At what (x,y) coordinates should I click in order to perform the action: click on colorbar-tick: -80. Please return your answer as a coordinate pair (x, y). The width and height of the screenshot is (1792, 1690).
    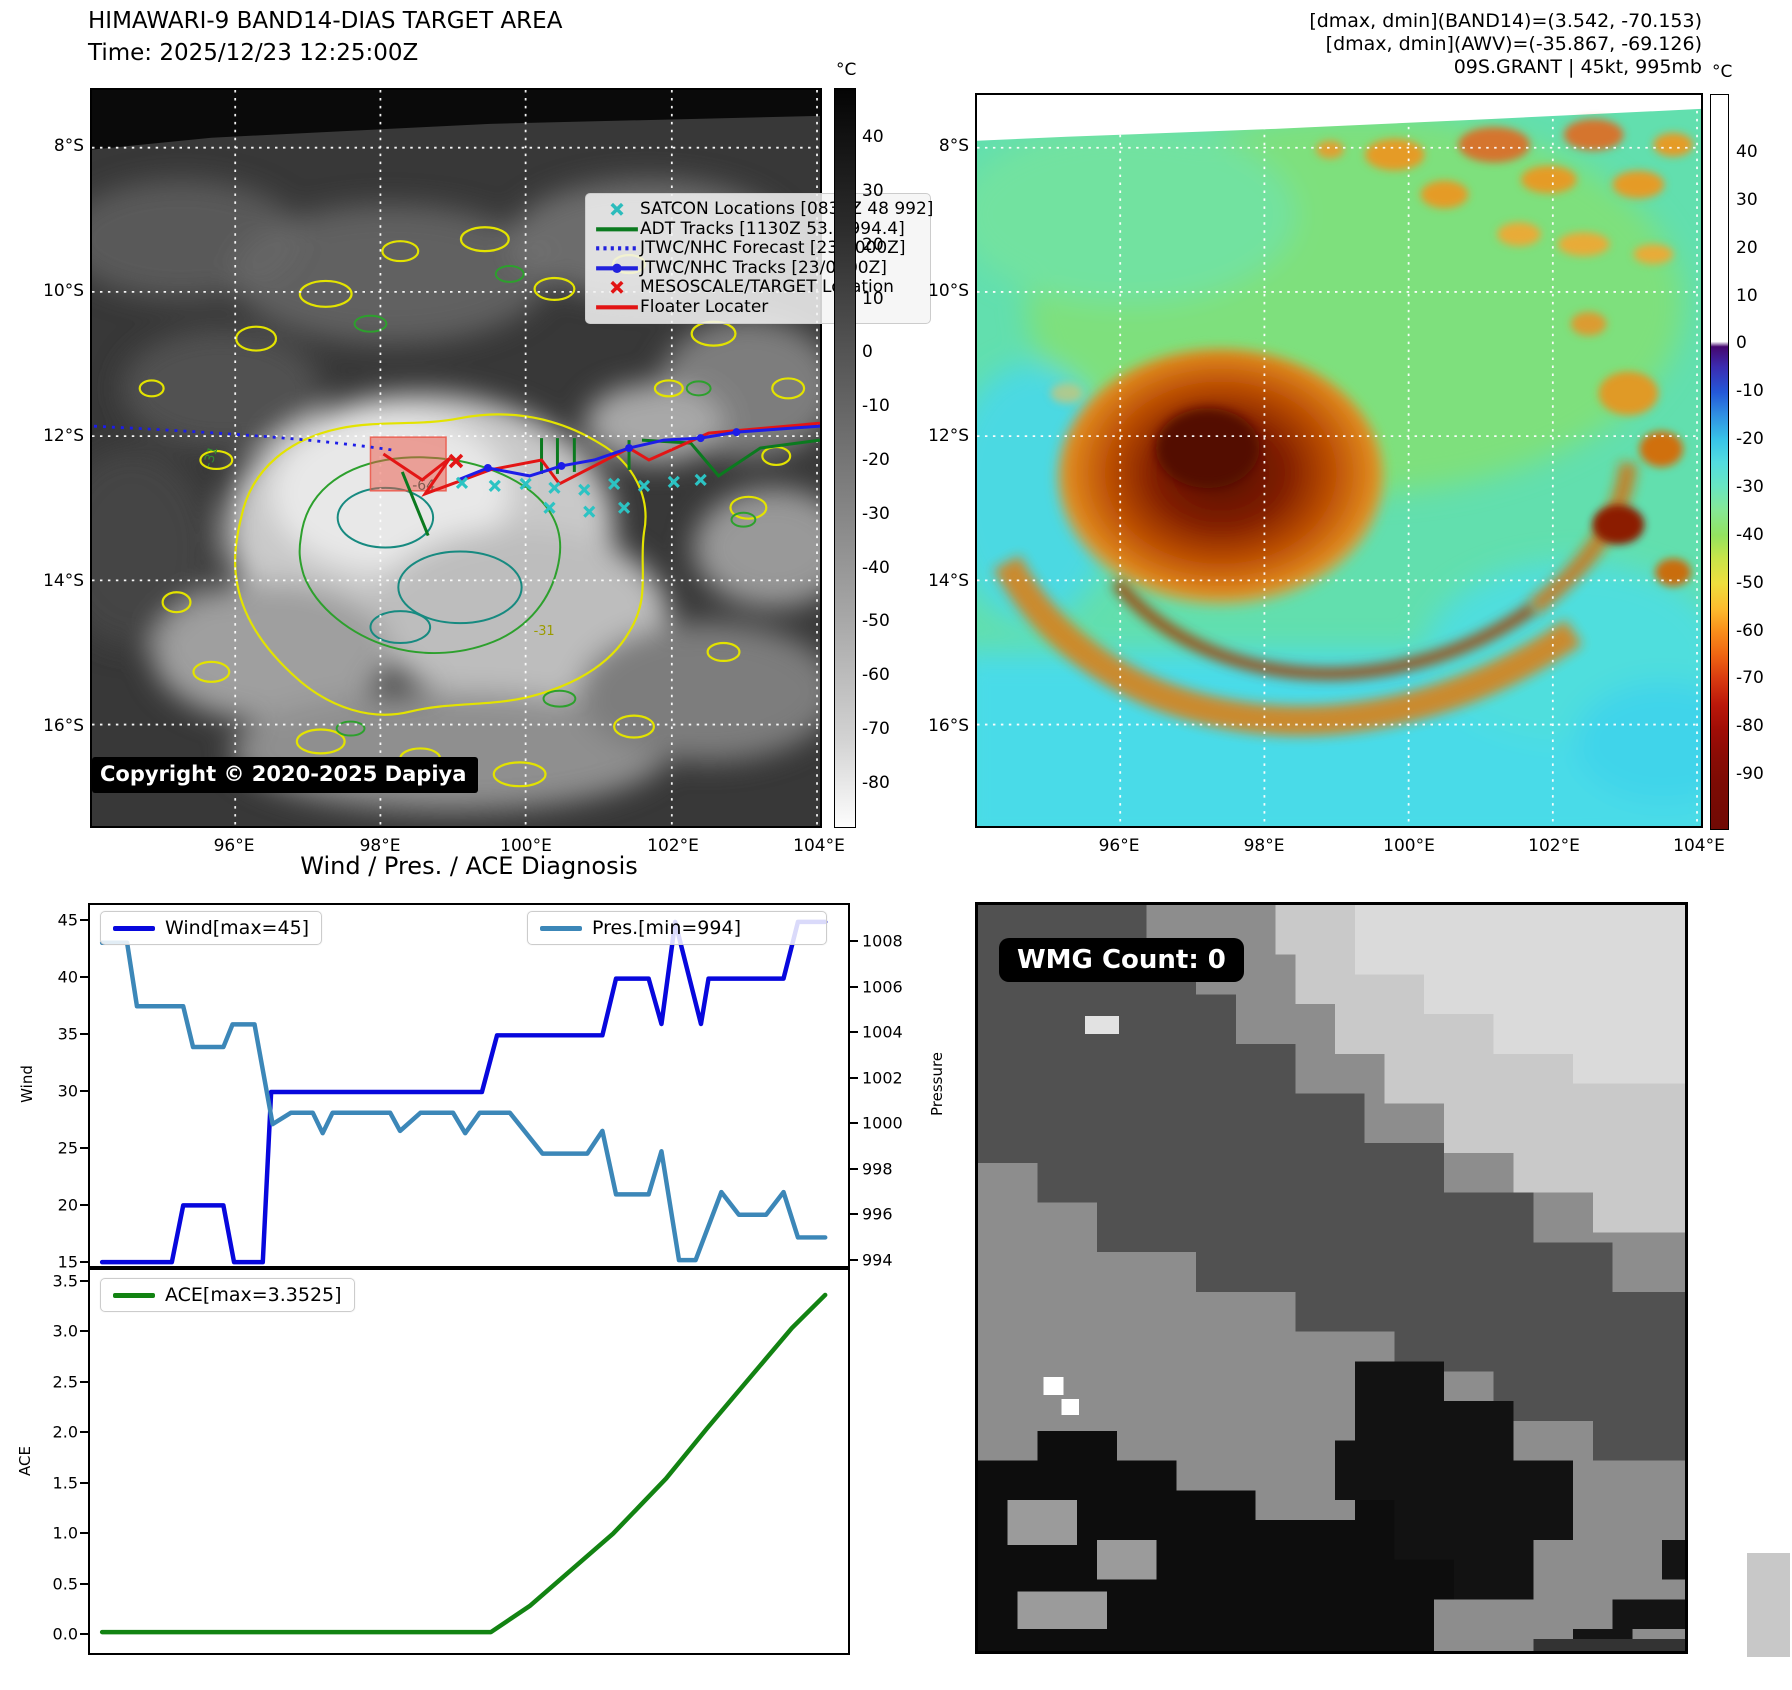
    Looking at the image, I should click on (1750, 726).